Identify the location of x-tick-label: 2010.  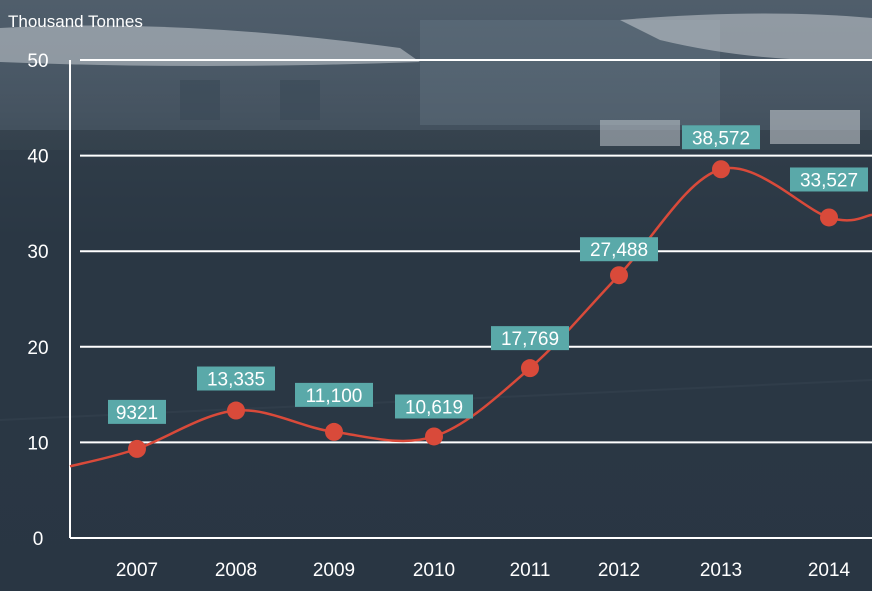
(434, 570).